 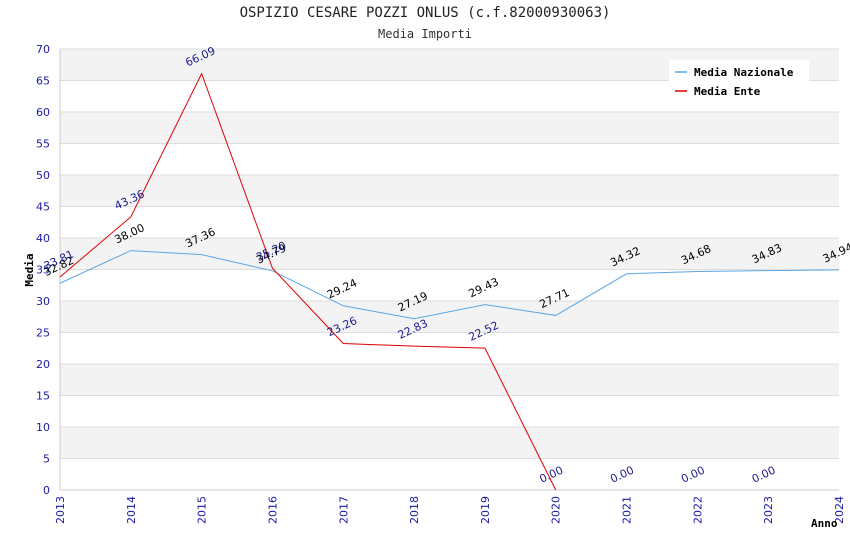 What do you see at coordinates (46, 490) in the screenshot?
I see `y-tick-label: 0` at bounding box center [46, 490].